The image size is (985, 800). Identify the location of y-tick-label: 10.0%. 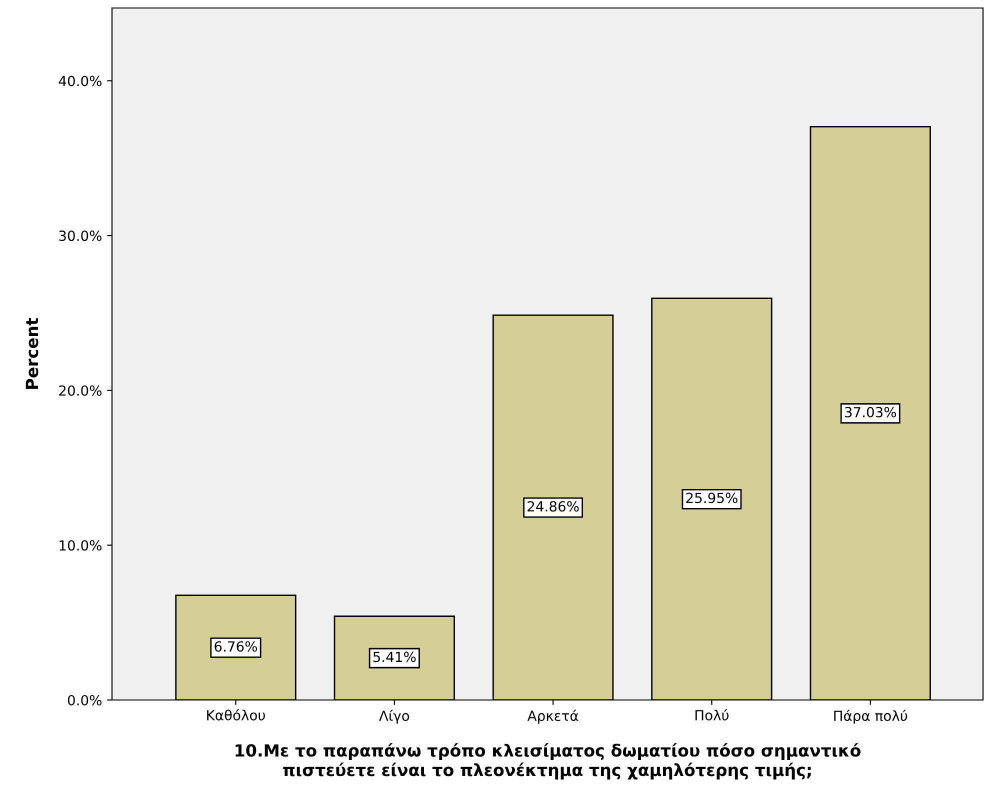
(81, 545).